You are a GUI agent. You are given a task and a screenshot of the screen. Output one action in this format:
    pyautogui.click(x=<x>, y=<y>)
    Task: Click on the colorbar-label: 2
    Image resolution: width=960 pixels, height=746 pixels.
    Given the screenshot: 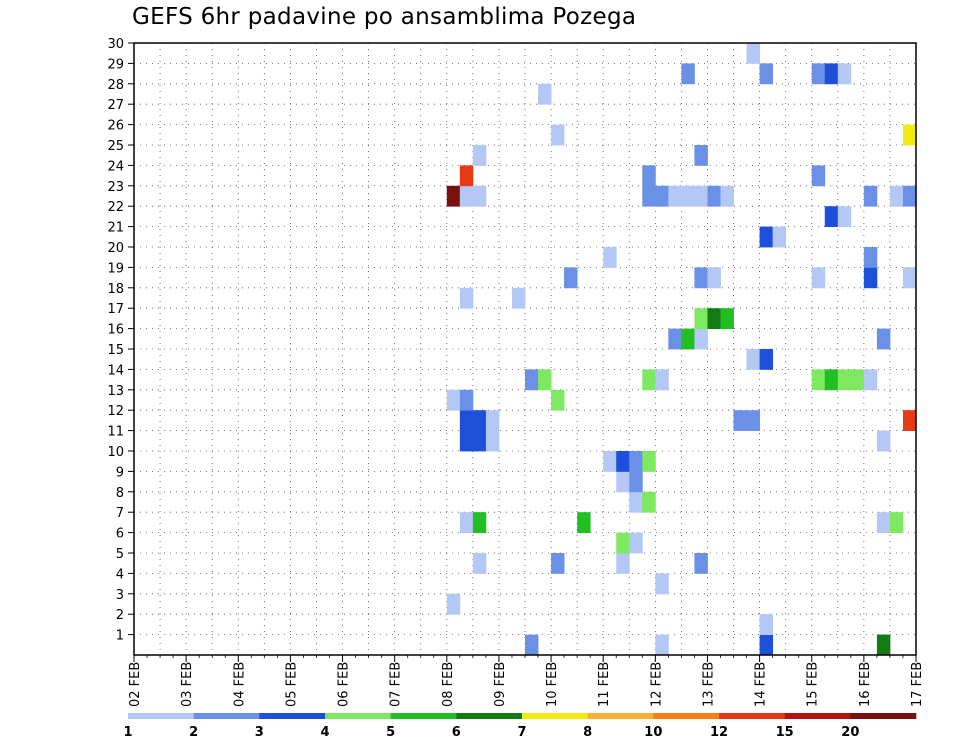 What is the action you would take?
    pyautogui.click(x=193, y=732)
    